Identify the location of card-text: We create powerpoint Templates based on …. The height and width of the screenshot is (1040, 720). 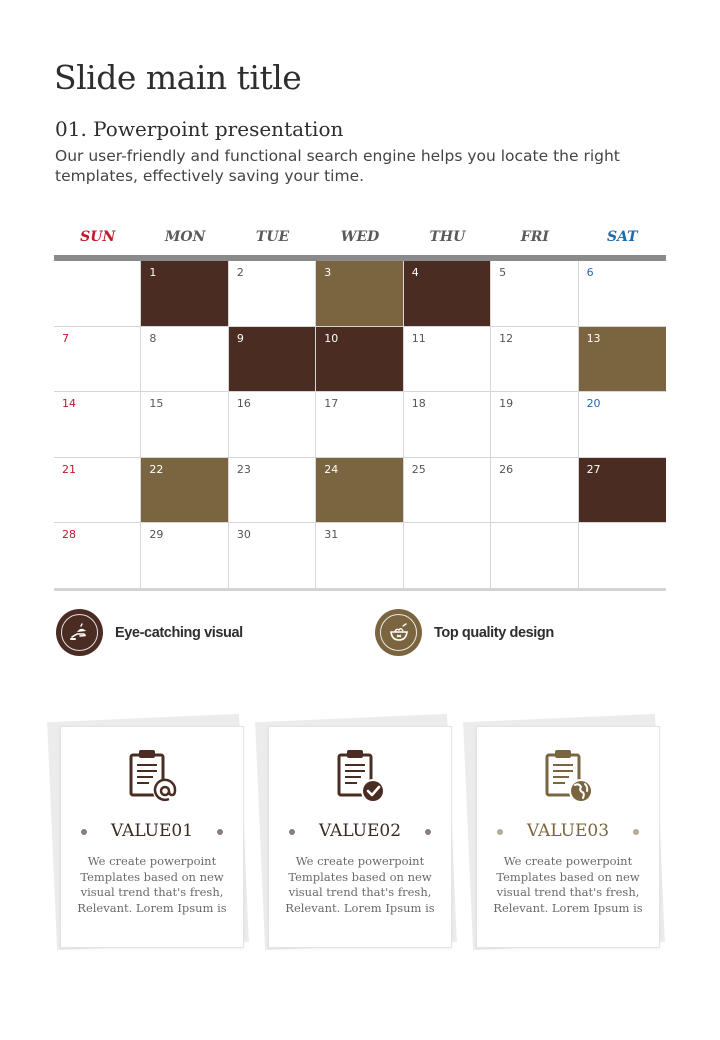
(568, 884).